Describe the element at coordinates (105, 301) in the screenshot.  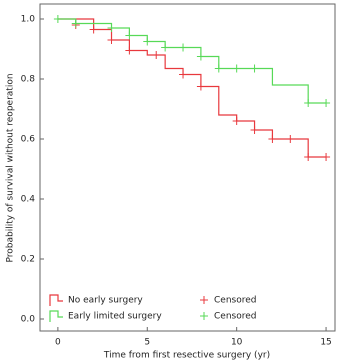
I see `legend-label: No early surgery` at that location.